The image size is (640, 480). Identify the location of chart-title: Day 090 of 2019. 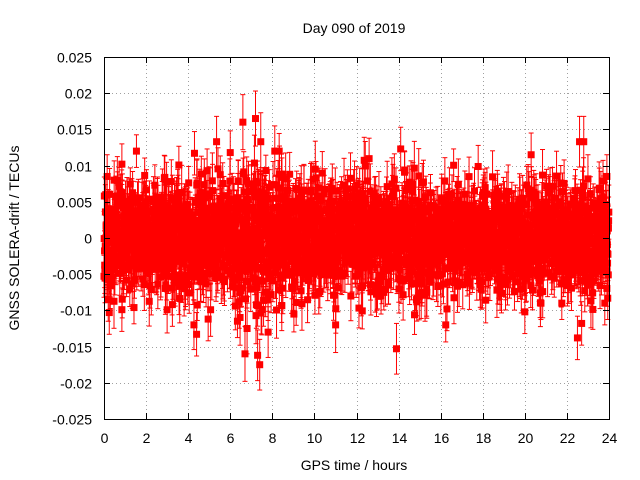
(354, 28).